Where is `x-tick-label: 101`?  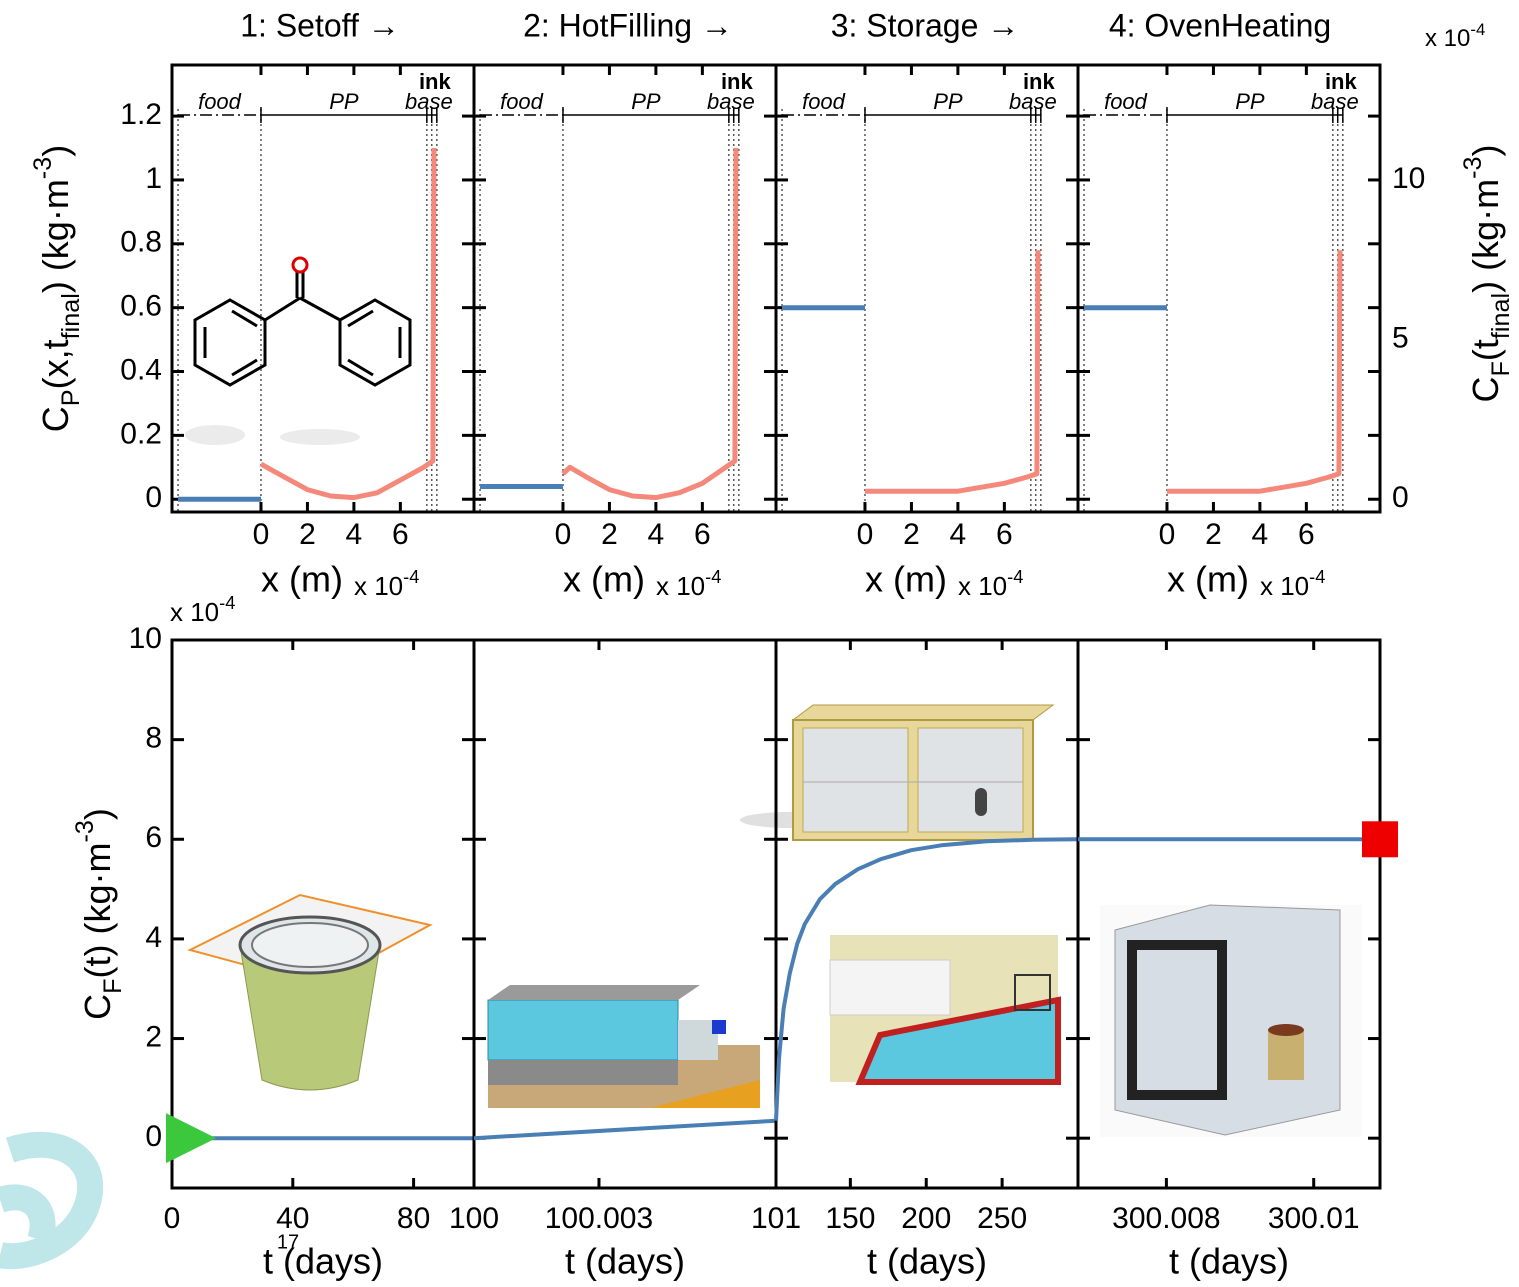 x-tick-label: 101 is located at coordinates (776, 1218).